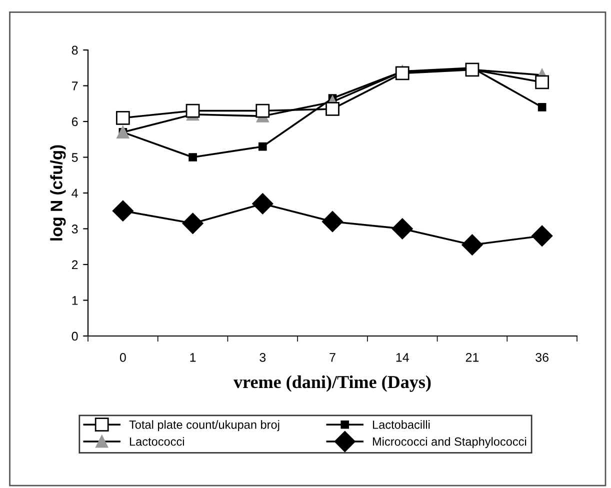  What do you see at coordinates (58, 192) in the screenshot?
I see `y-axis-title: log N (cfu/g)` at bounding box center [58, 192].